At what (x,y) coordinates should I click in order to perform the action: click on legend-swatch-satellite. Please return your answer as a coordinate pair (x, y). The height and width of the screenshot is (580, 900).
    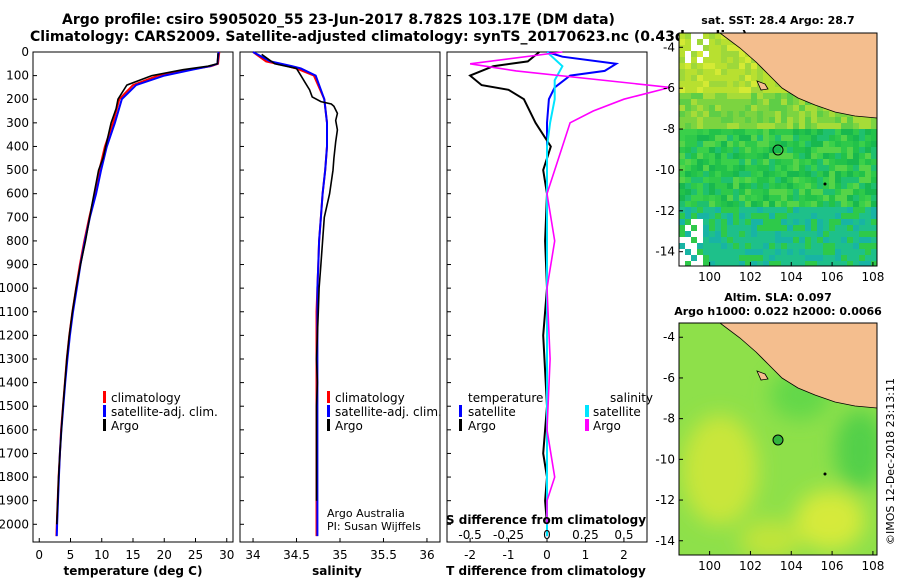
    Looking at the image, I should click on (328, 411).